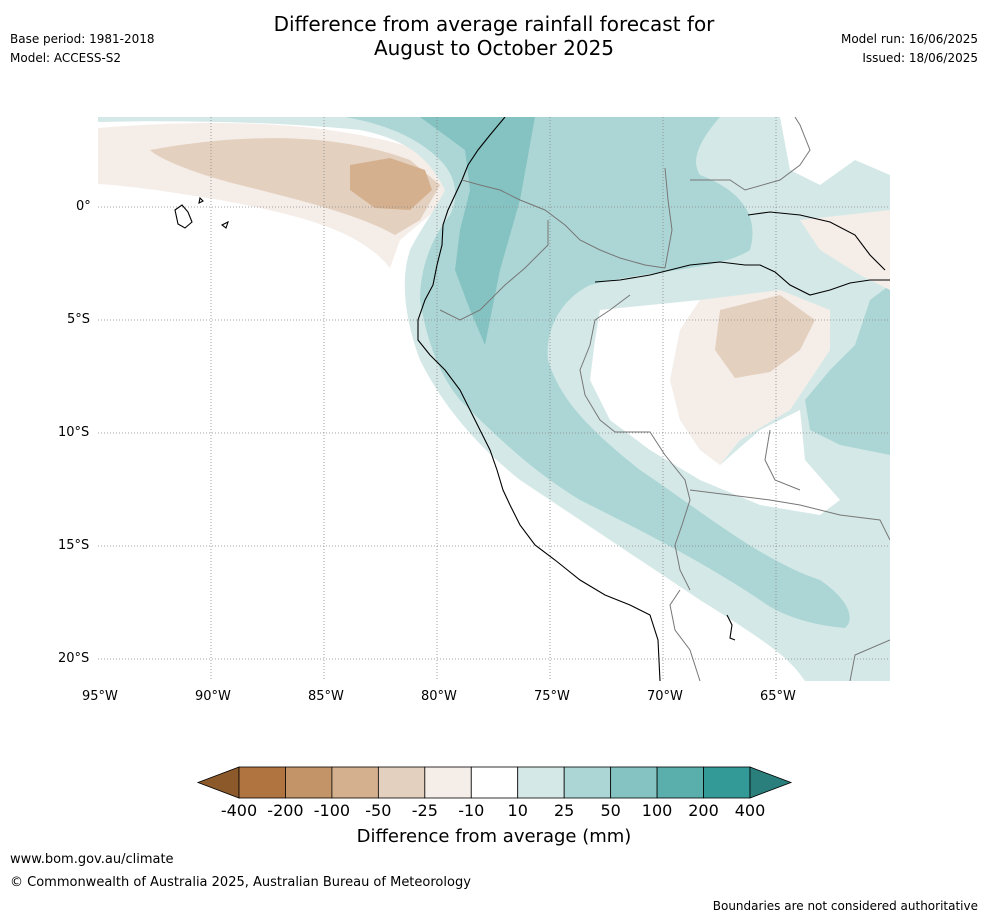 The image size is (988, 919). I want to click on interior-neutral, so click(715, 407).